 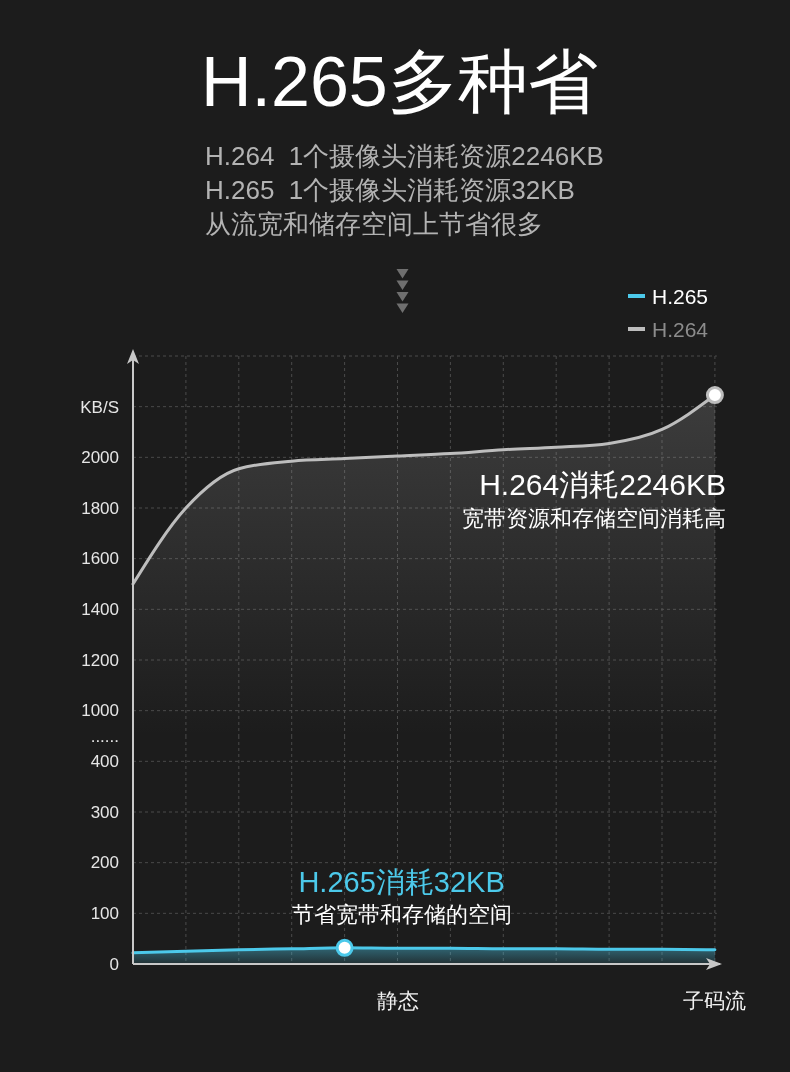 I want to click on y-tick-label: 1200, so click(x=100, y=660).